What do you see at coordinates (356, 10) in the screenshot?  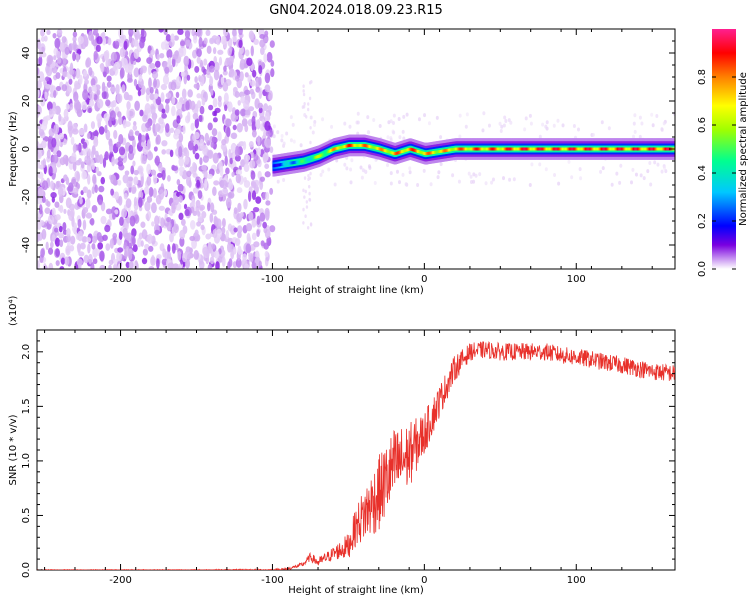 I see `figure-title: GN04.2024.018.09.23.R15` at bounding box center [356, 10].